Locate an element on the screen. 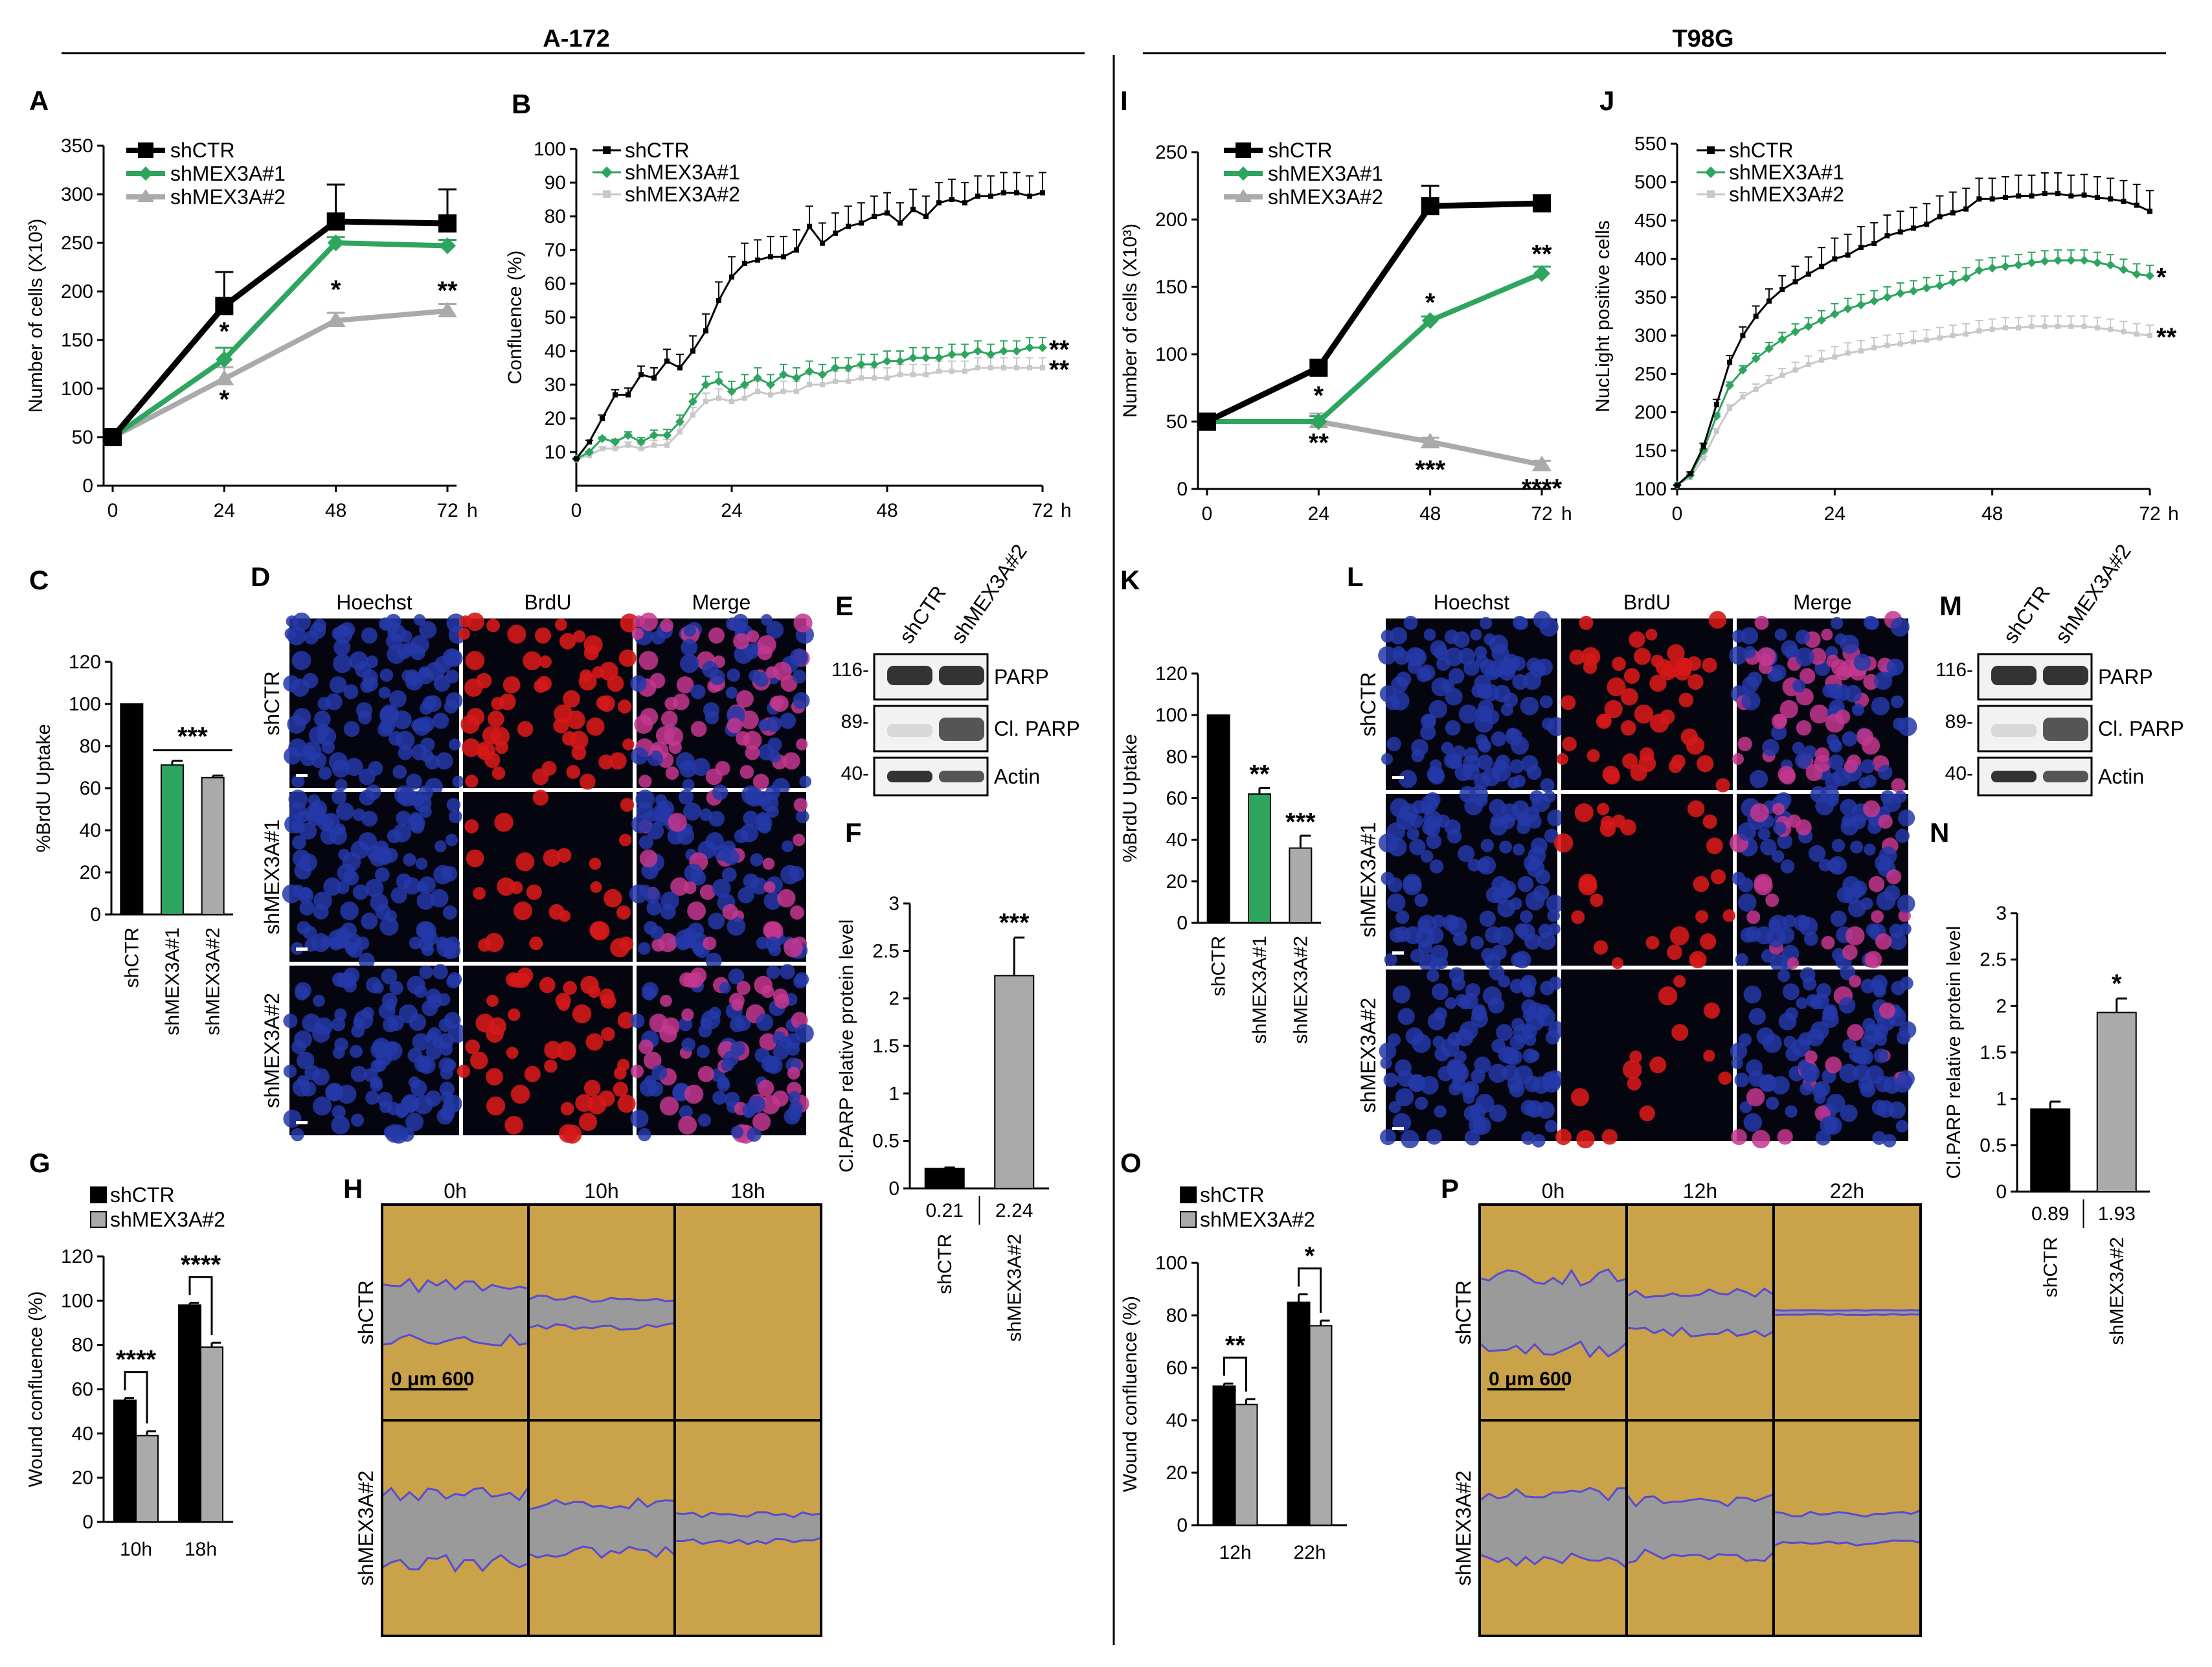 The image size is (2212, 1667). y-tick-label: 500 is located at coordinates (1651, 182).